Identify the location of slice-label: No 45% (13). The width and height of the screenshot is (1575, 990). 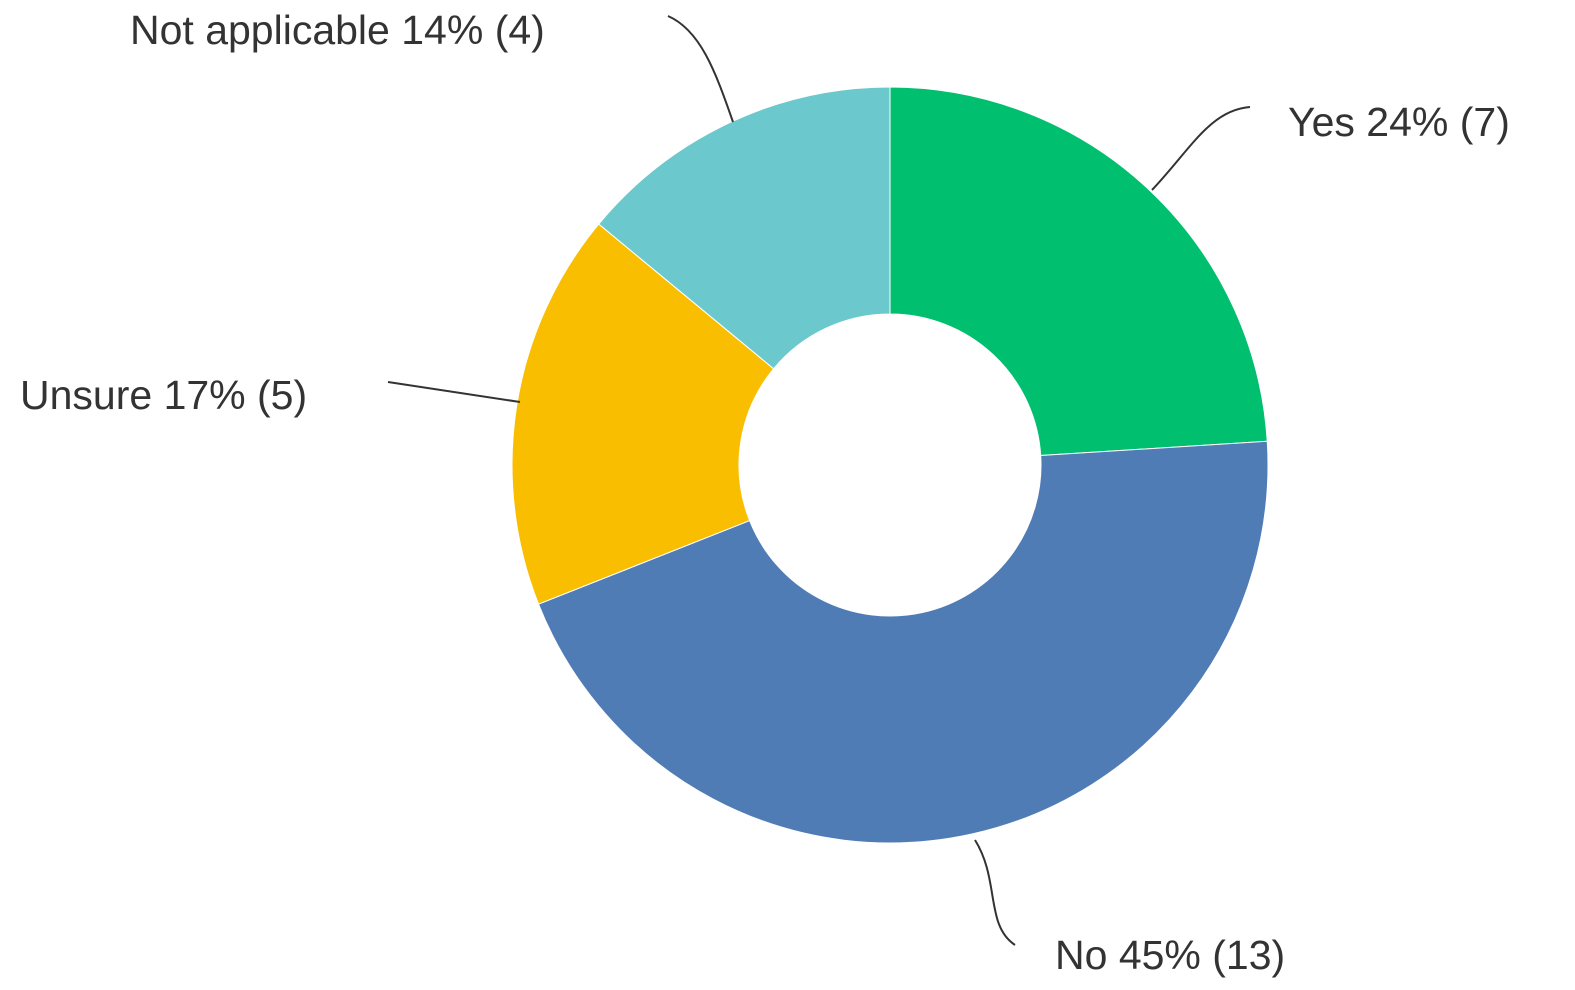
(1170, 955).